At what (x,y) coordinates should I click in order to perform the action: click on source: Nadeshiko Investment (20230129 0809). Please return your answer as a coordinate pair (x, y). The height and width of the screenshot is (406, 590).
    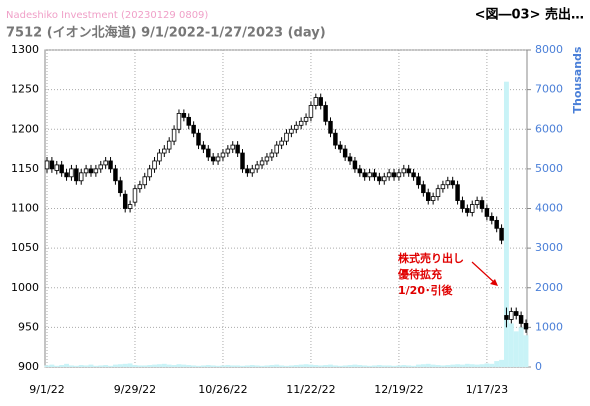
    Looking at the image, I should click on (107, 15).